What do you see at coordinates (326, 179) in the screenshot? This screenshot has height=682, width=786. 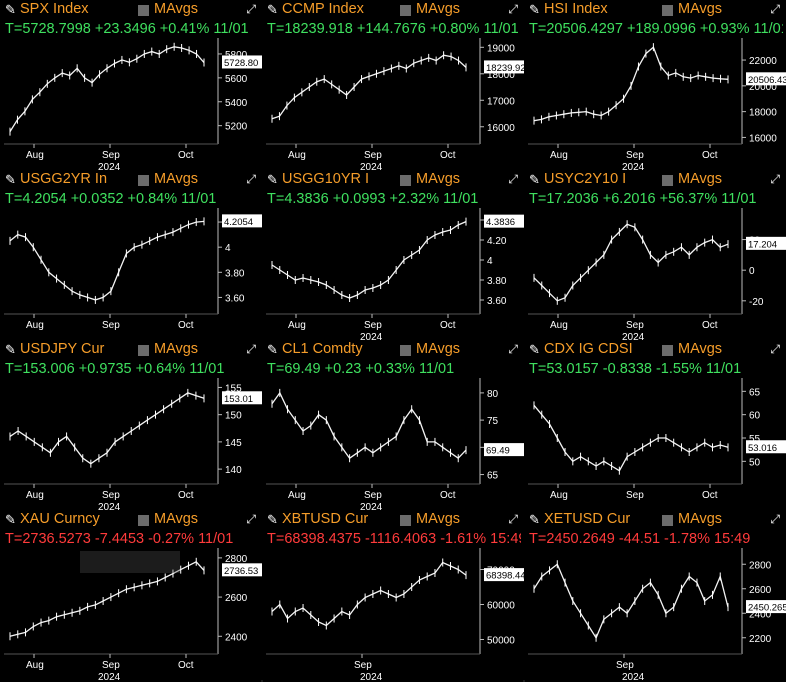 I see `ticker-title: USGG10YR I` at bounding box center [326, 179].